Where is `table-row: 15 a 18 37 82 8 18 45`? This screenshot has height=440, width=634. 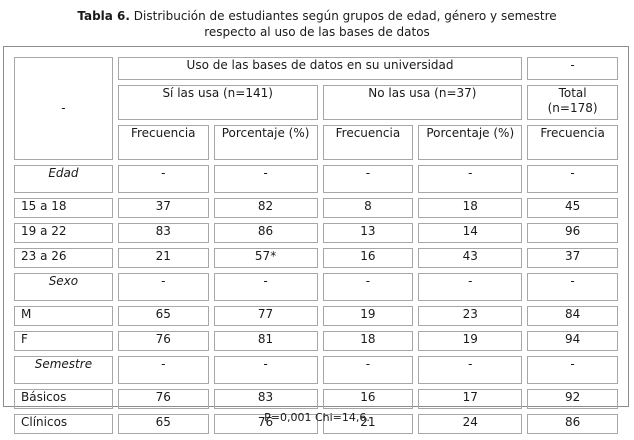
table-row: 15 a 18 37 82 8 18 45 is located at coordinates (316, 208).